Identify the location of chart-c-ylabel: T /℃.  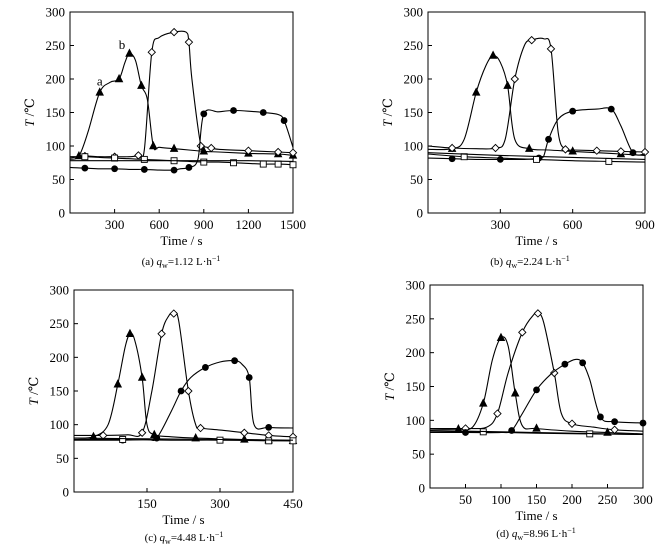
(33, 391).